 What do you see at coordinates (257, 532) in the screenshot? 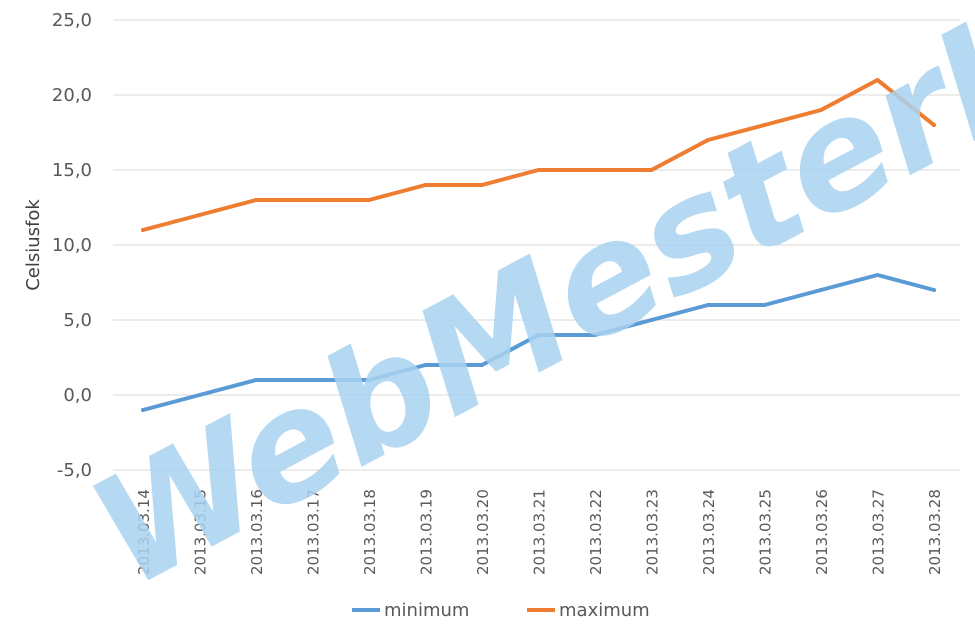
I see `x-tick-label: 2013.03.16` at bounding box center [257, 532].